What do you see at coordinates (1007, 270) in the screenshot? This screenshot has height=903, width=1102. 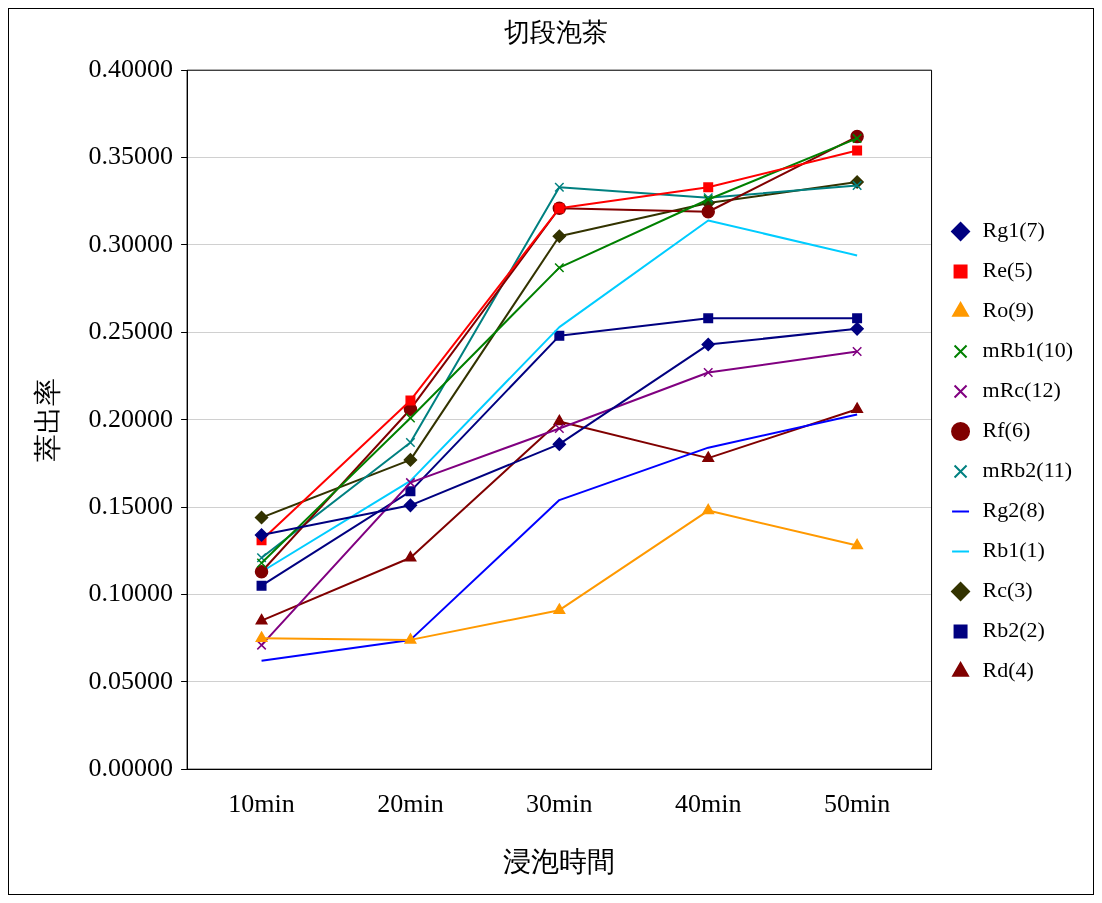 I see `legend-label: Re(5)` at bounding box center [1007, 270].